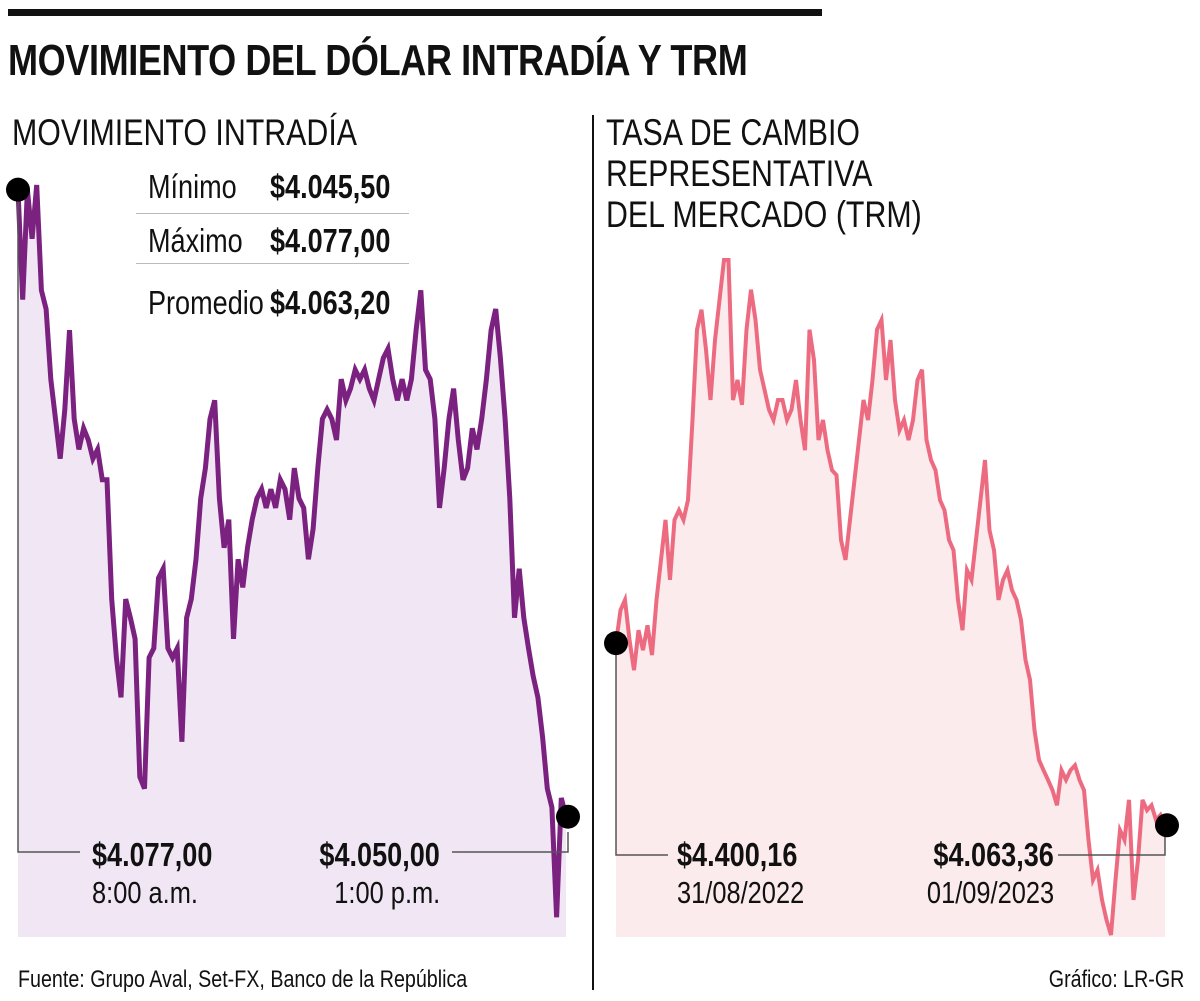  I want to click on intraday-start-time: 8:00 a.m., so click(145, 892).